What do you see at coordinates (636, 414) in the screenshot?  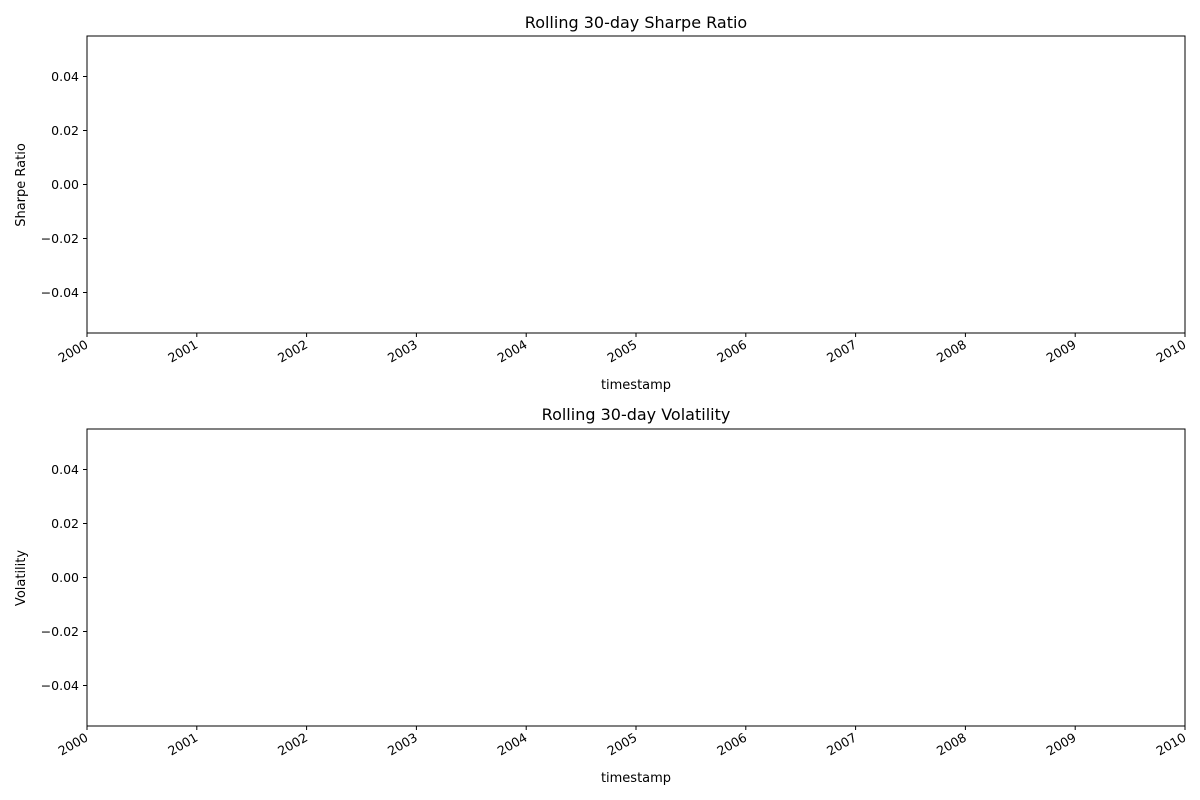 I see `chart-title: Rolling 30-day Volatility` at bounding box center [636, 414].